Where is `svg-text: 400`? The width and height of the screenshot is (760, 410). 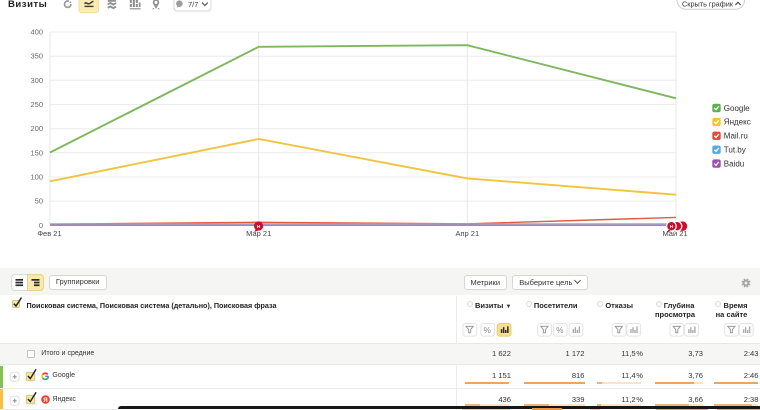 svg-text: 400 is located at coordinates (36, 32).